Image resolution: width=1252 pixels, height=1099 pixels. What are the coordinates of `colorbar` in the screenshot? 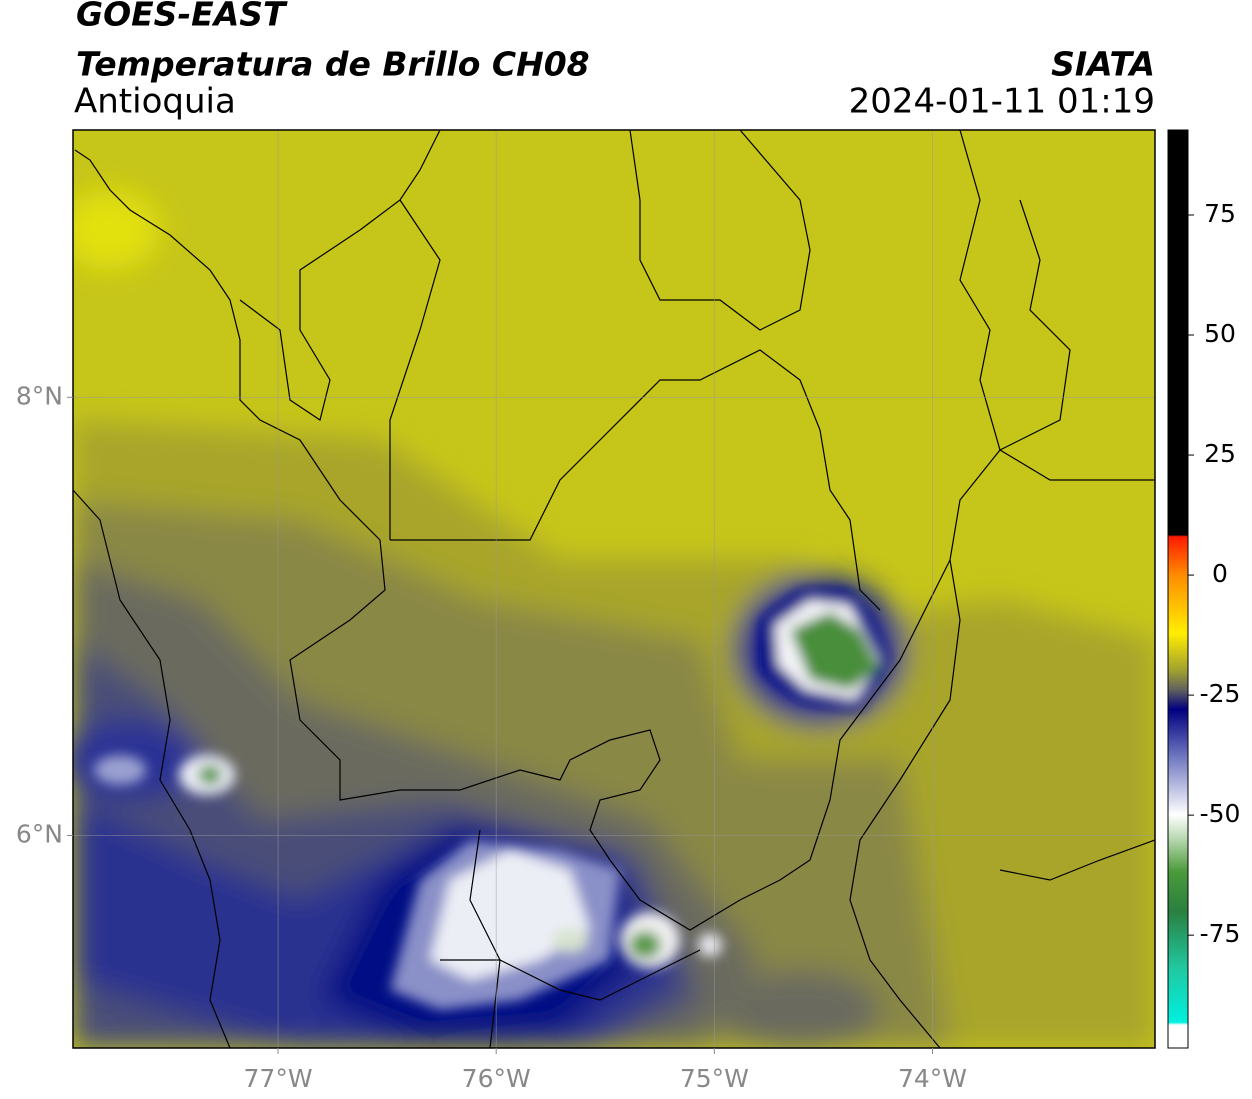 It's located at (1178, 589).